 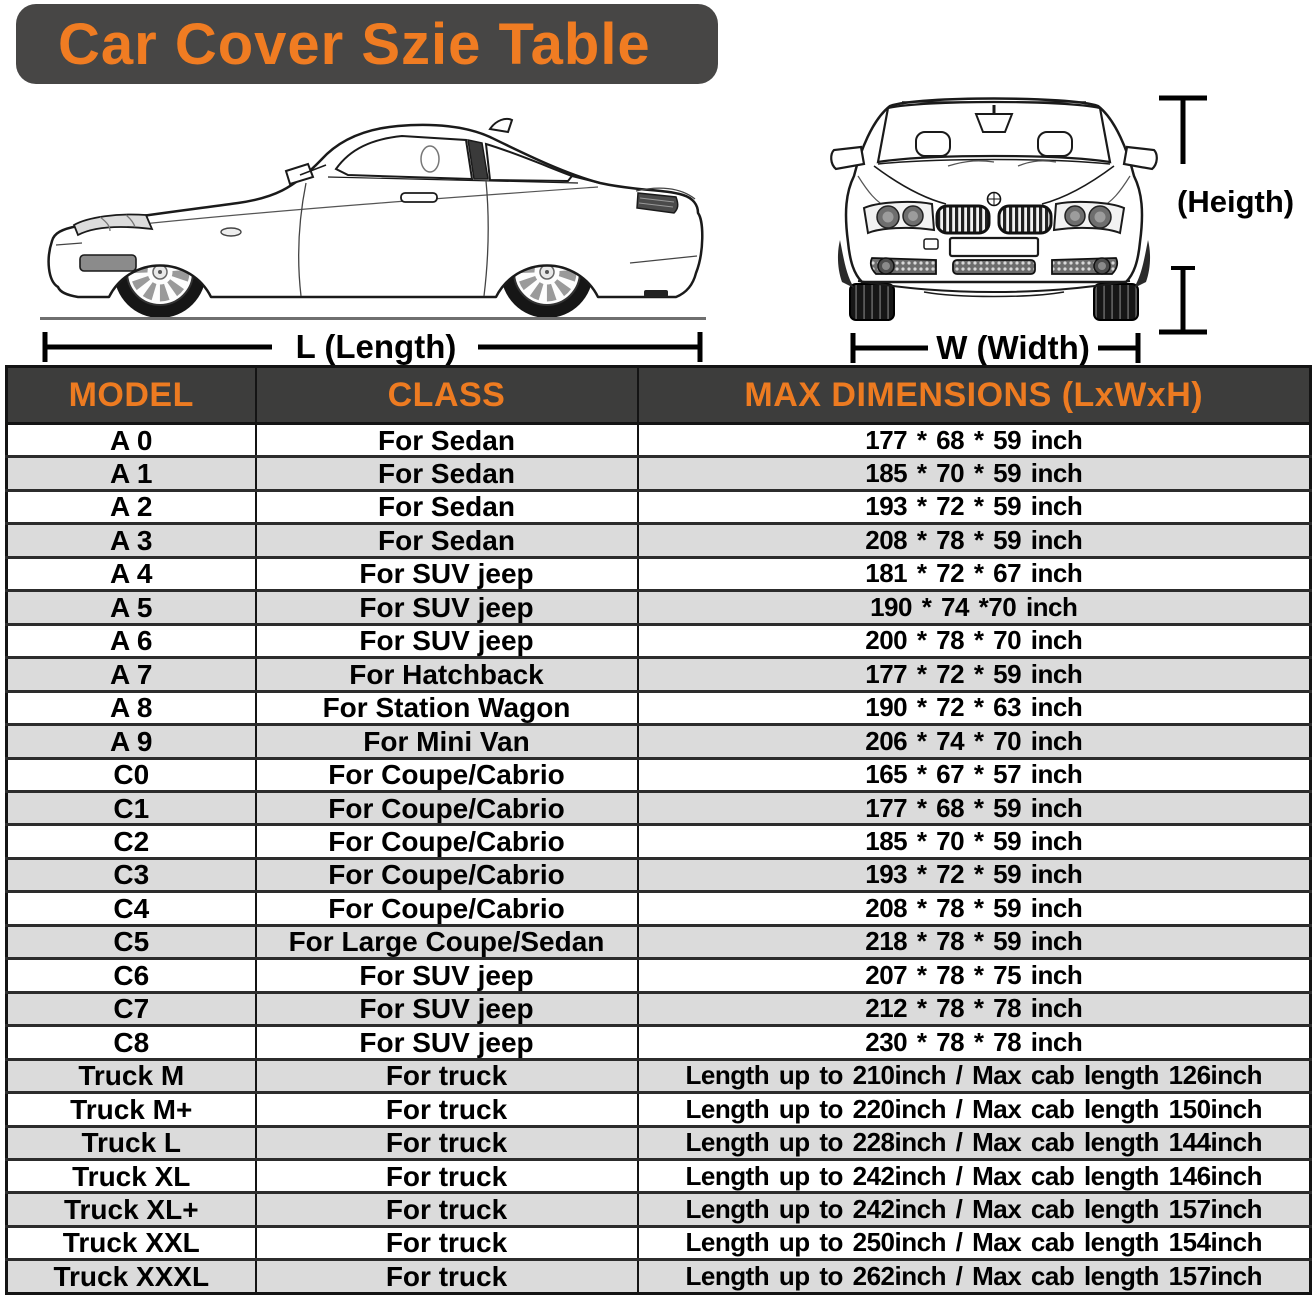 I want to click on model-cell: C7, so click(x=130, y=1008).